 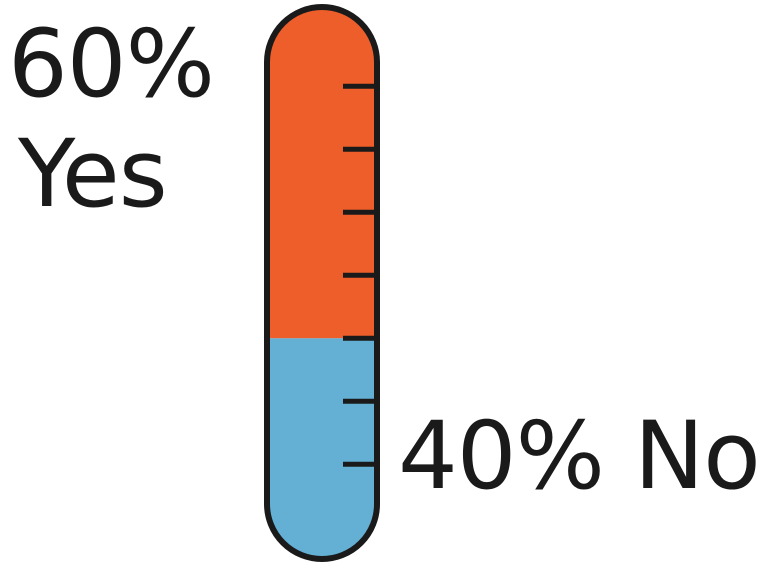 What do you see at coordinates (322, 173) in the screenshot?
I see `yes-segment` at bounding box center [322, 173].